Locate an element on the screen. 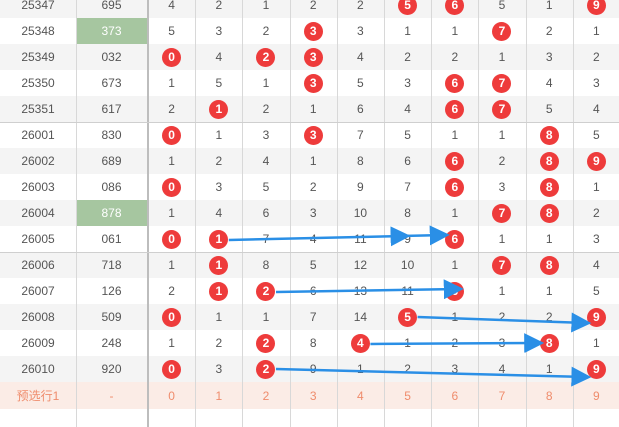  preselect-digit-4: 4 is located at coordinates (360, 395).